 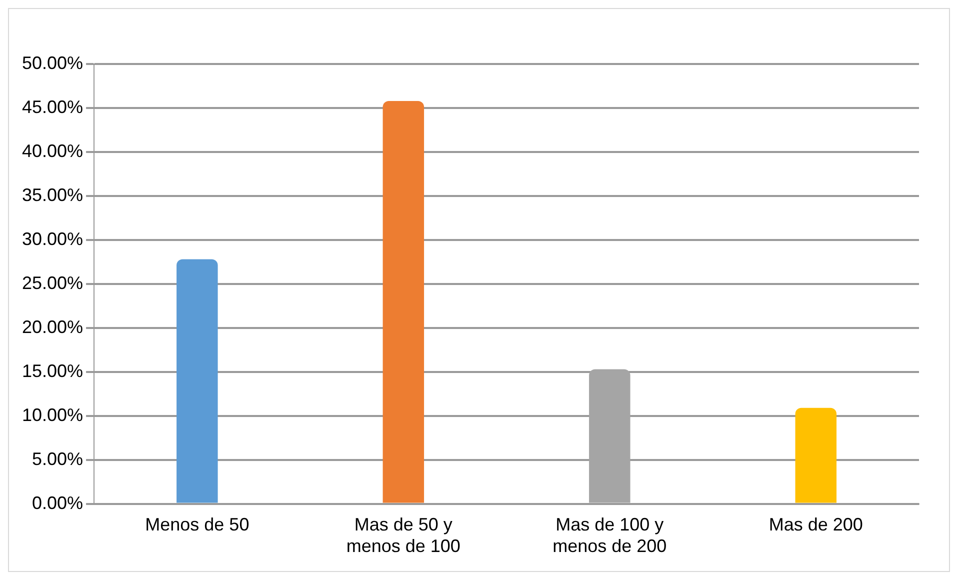 I want to click on y-tick-label: 5.00%, so click(x=58, y=458).